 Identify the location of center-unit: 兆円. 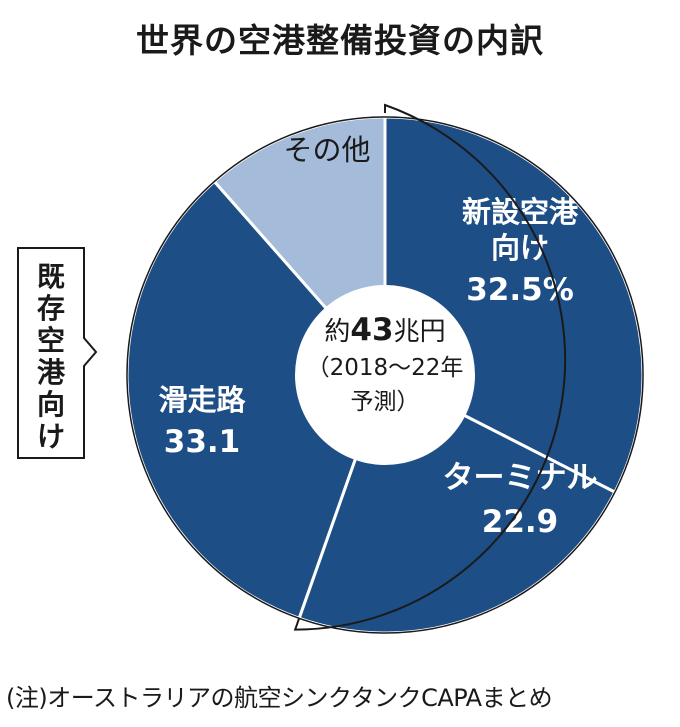
(420, 332).